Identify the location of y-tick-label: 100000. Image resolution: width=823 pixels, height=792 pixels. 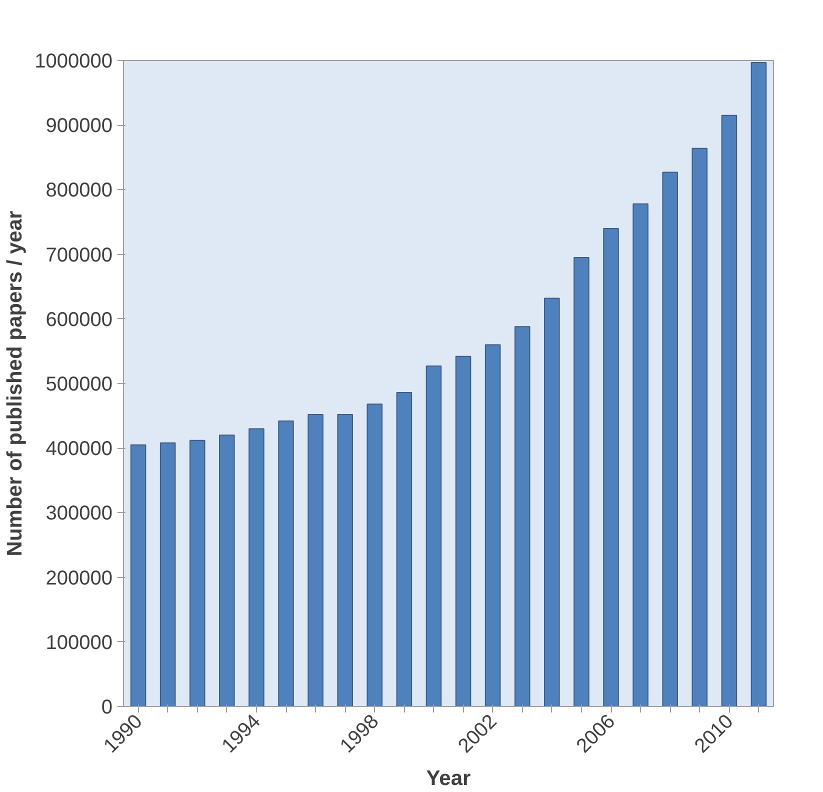
(79, 643).